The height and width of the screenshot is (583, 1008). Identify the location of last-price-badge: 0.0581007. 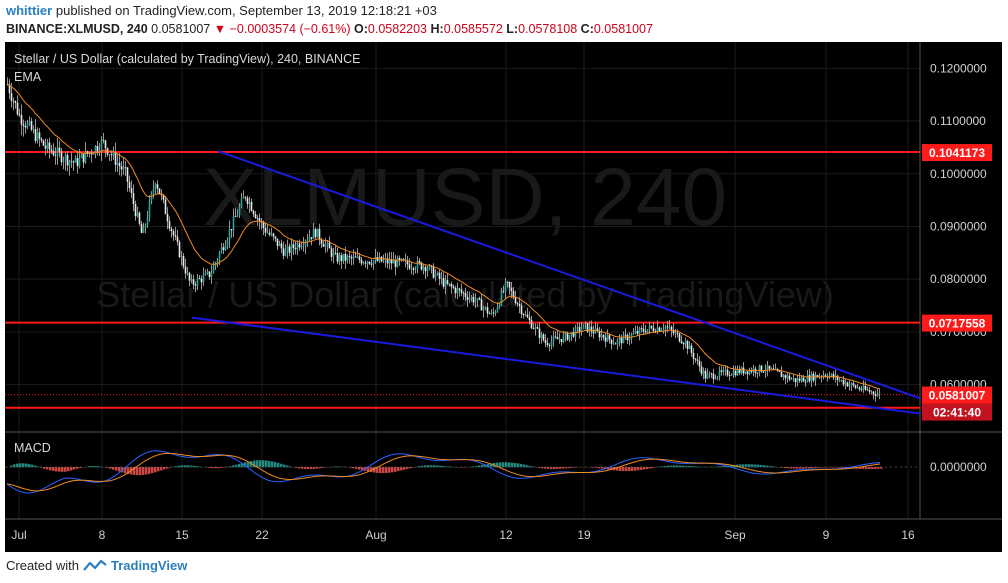
(957, 395).